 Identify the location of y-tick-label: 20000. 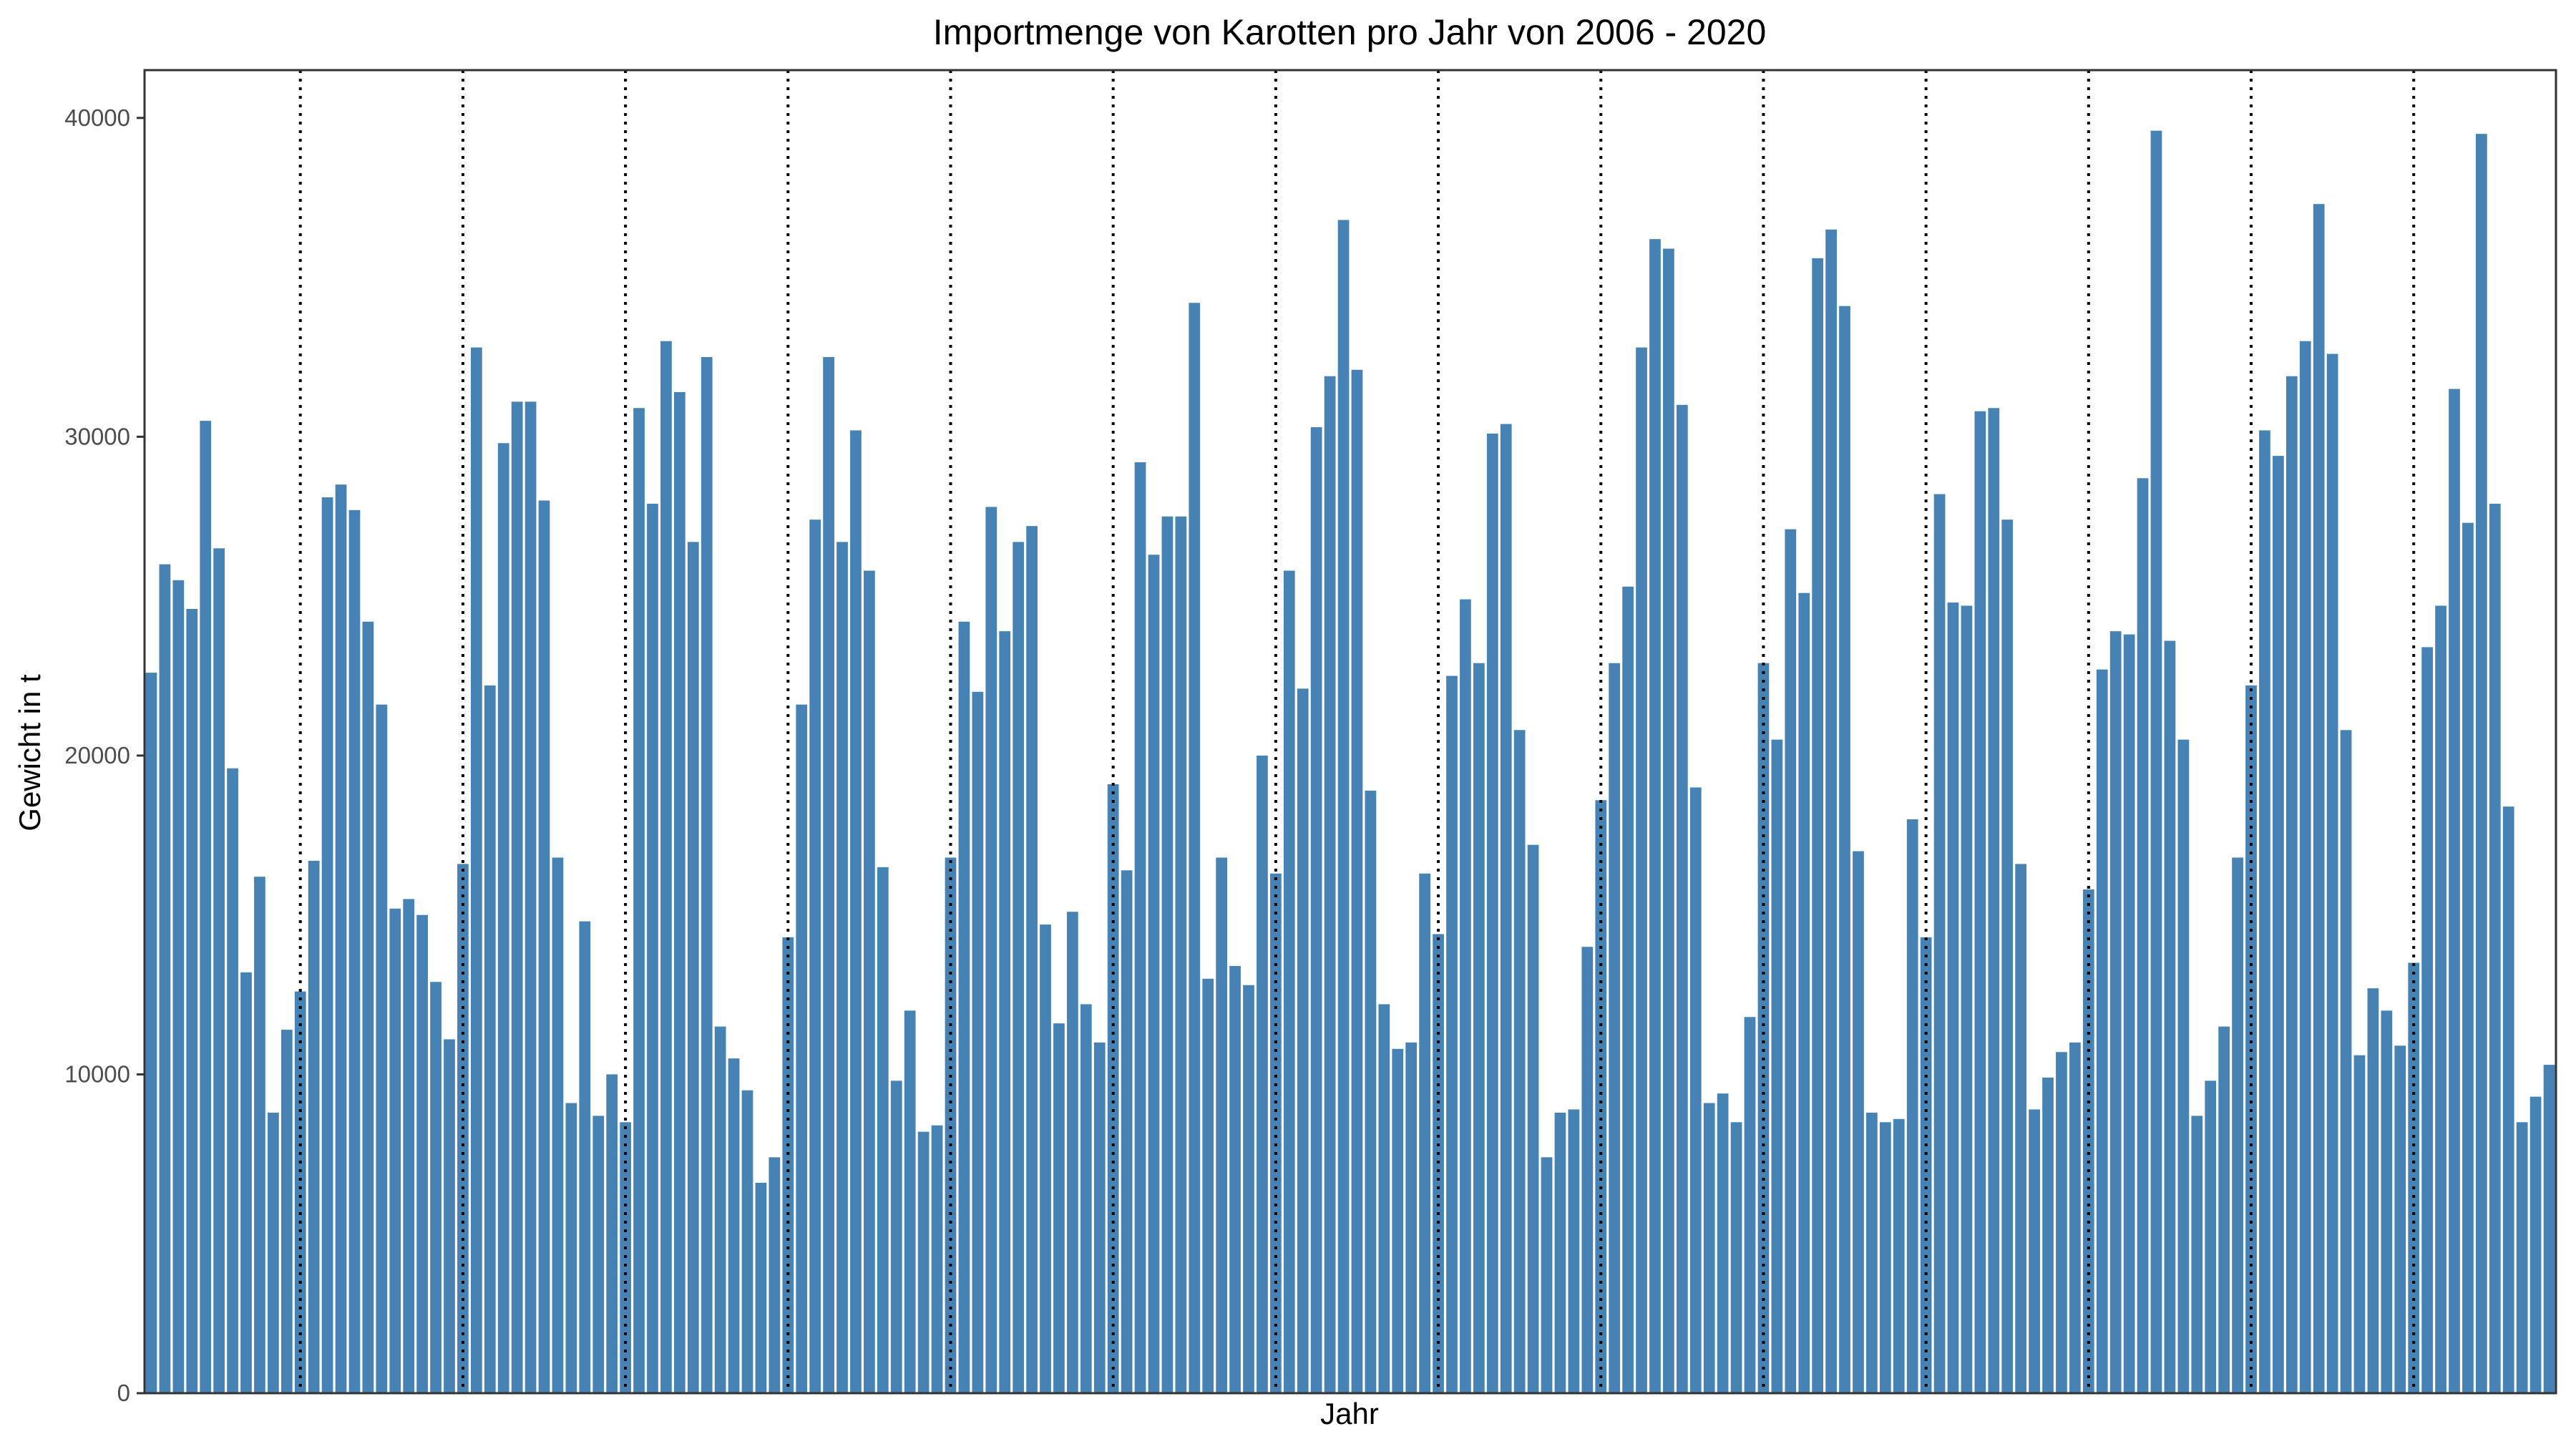
(97, 755).